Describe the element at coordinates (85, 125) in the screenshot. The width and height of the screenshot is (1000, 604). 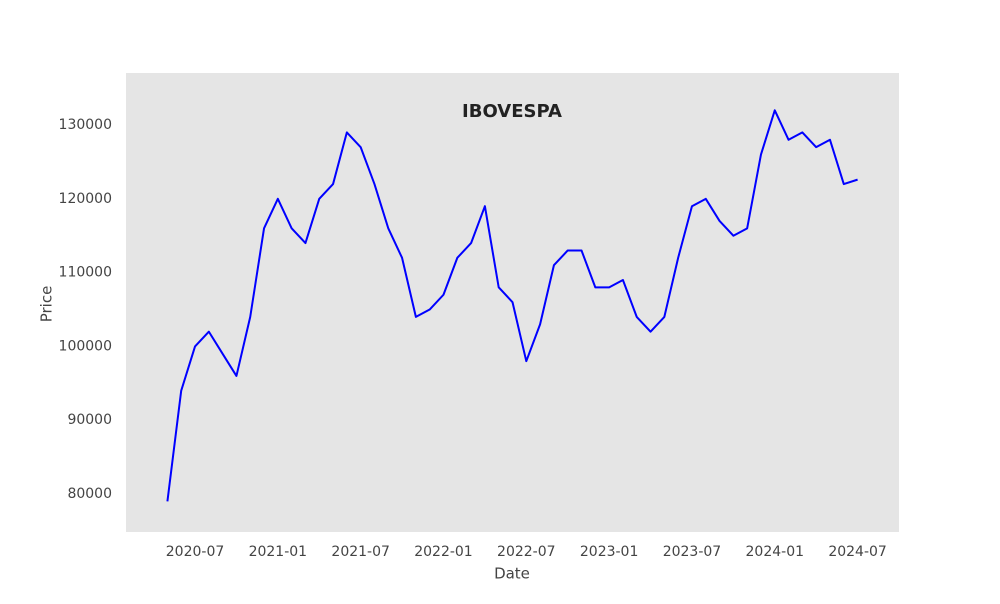
I see `y-tick-label: 130000` at that location.